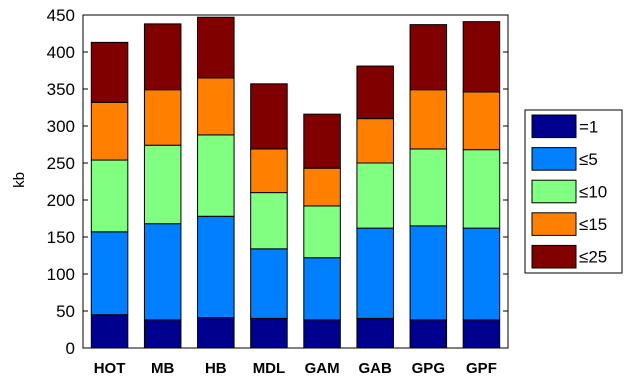 Image resolution: width=628 pixels, height=381 pixels. I want to click on x-tick-label: GAB, so click(376, 368).